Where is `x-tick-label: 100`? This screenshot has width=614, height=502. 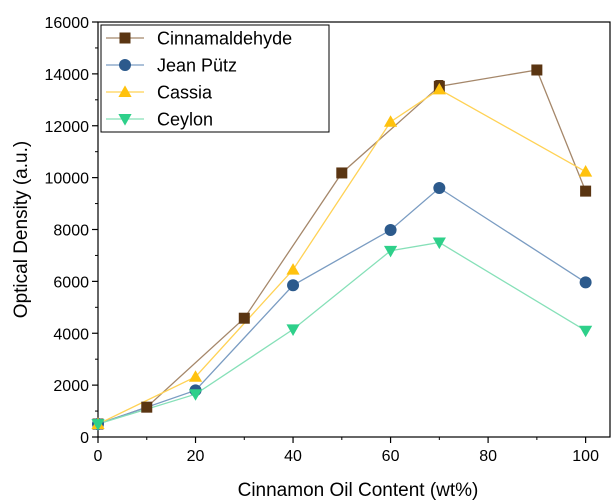
x-tick-label: 100 is located at coordinates (585, 456).